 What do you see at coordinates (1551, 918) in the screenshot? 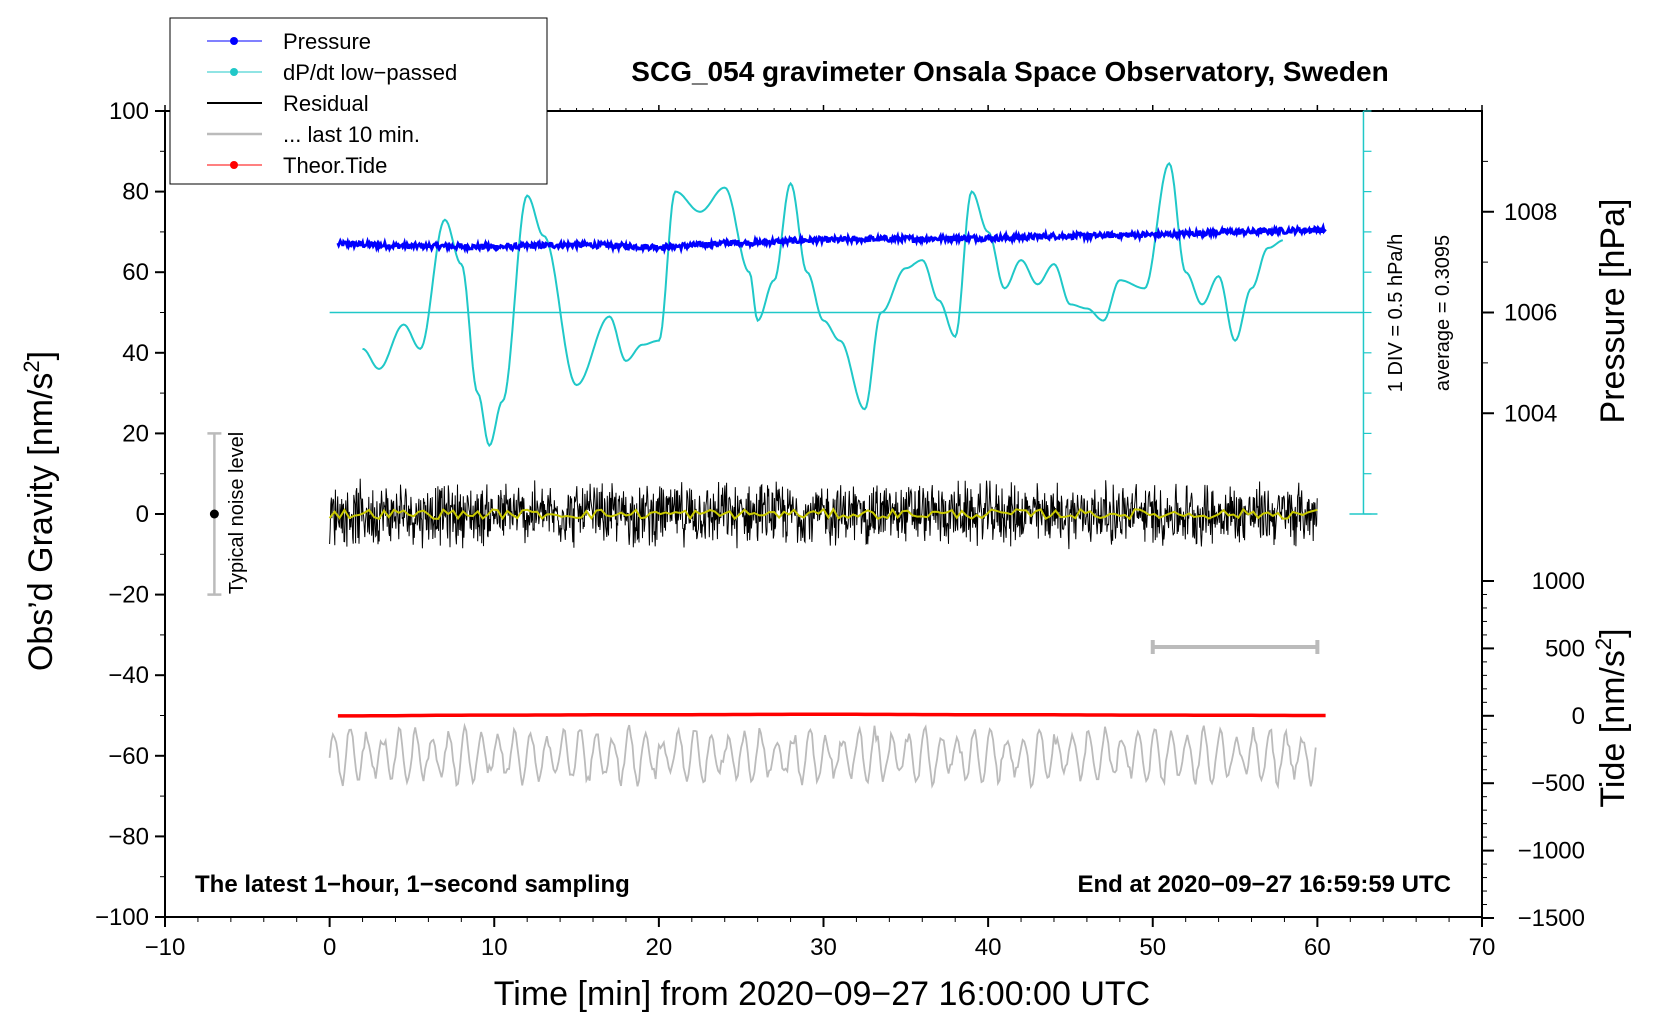
I see `tide-tick-label: −1500` at bounding box center [1551, 918].